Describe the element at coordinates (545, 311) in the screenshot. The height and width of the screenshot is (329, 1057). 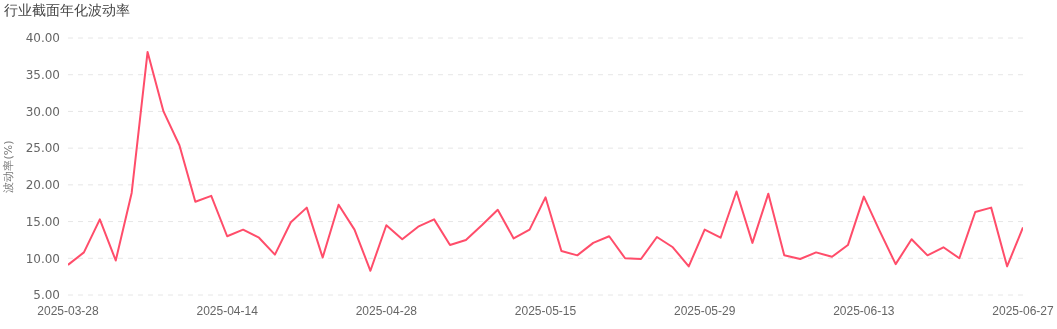
I see `x-tick-label: 2025-05-15` at that location.